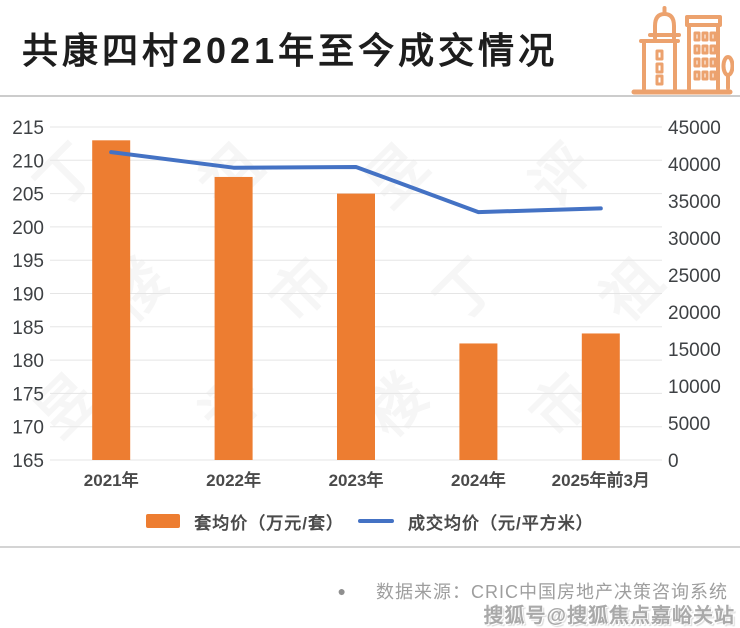 The height and width of the screenshot is (628, 740). I want to click on data-source-row: ● 数据来源：CRIC中国房地产决策咨询系统, so click(533, 591).